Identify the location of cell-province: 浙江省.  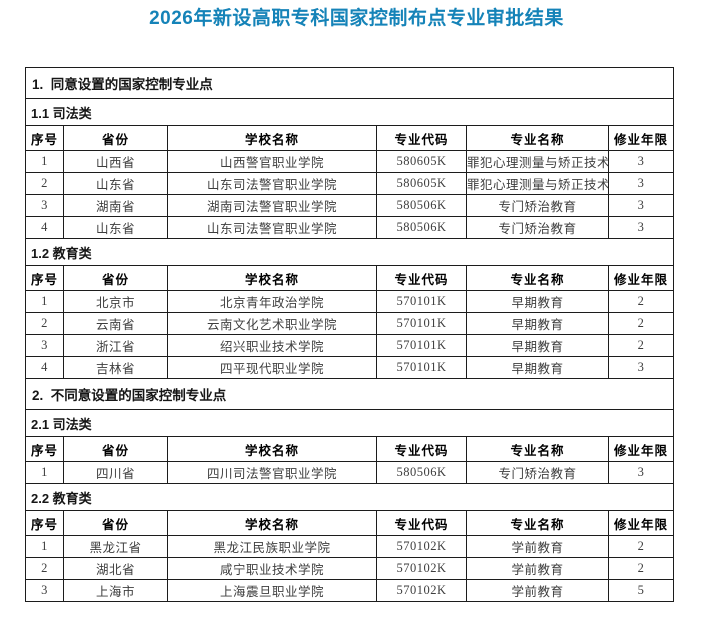
(115, 345).